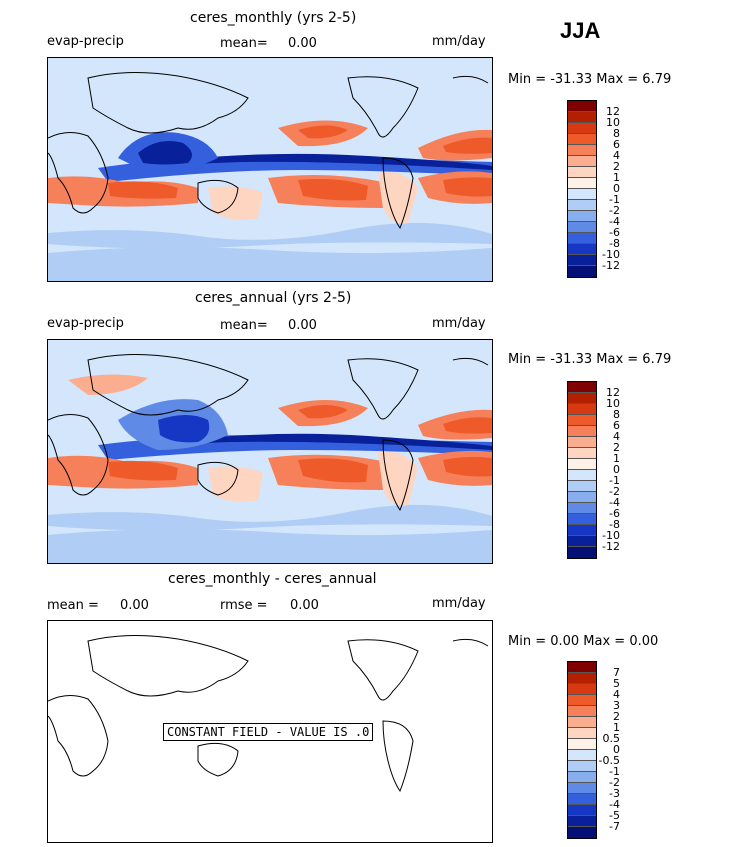 The width and height of the screenshot is (733, 847). I want to click on colorbar-tick: -7, so click(614, 826).